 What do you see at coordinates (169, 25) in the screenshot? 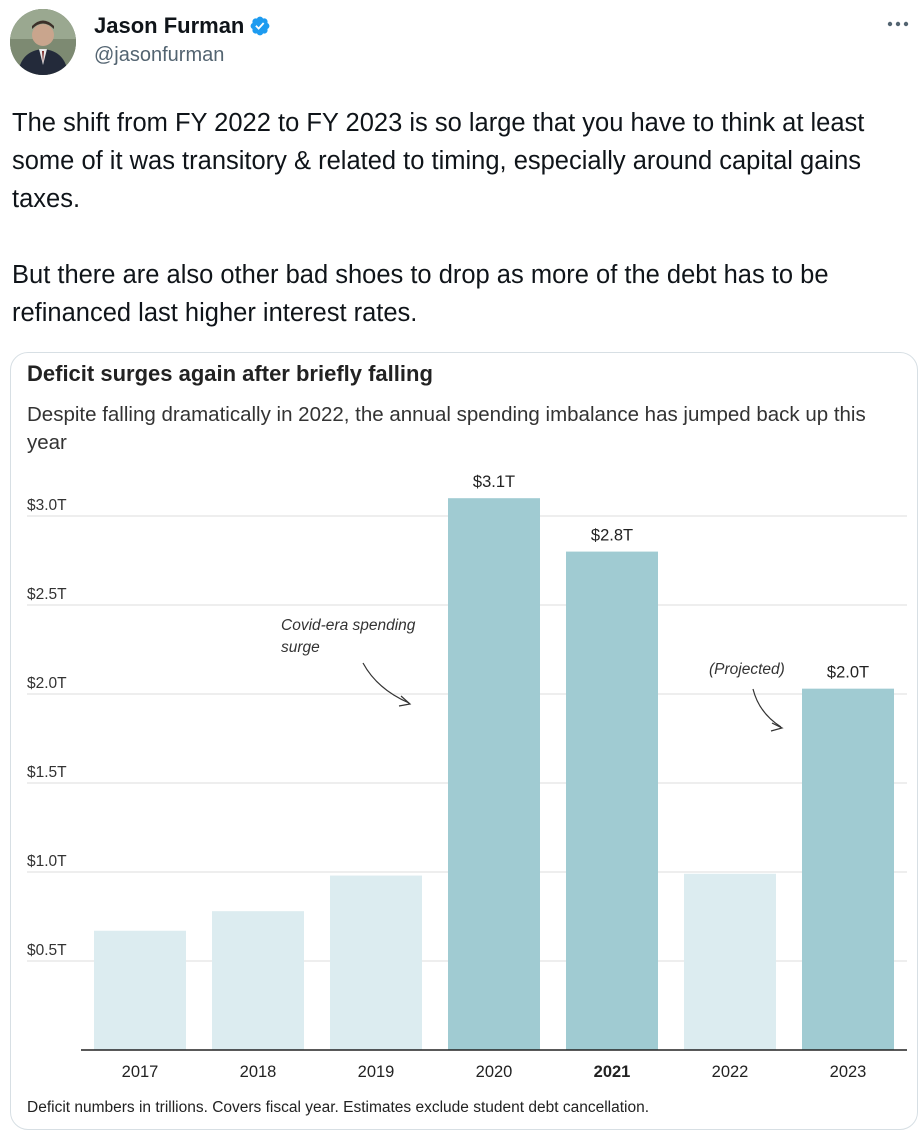
I see `author-name: Jason Furman` at bounding box center [169, 25].